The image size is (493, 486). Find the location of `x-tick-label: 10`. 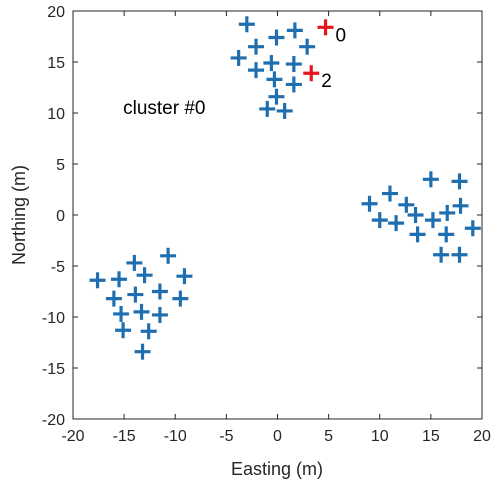

x-tick-label: 10 is located at coordinates (380, 436).